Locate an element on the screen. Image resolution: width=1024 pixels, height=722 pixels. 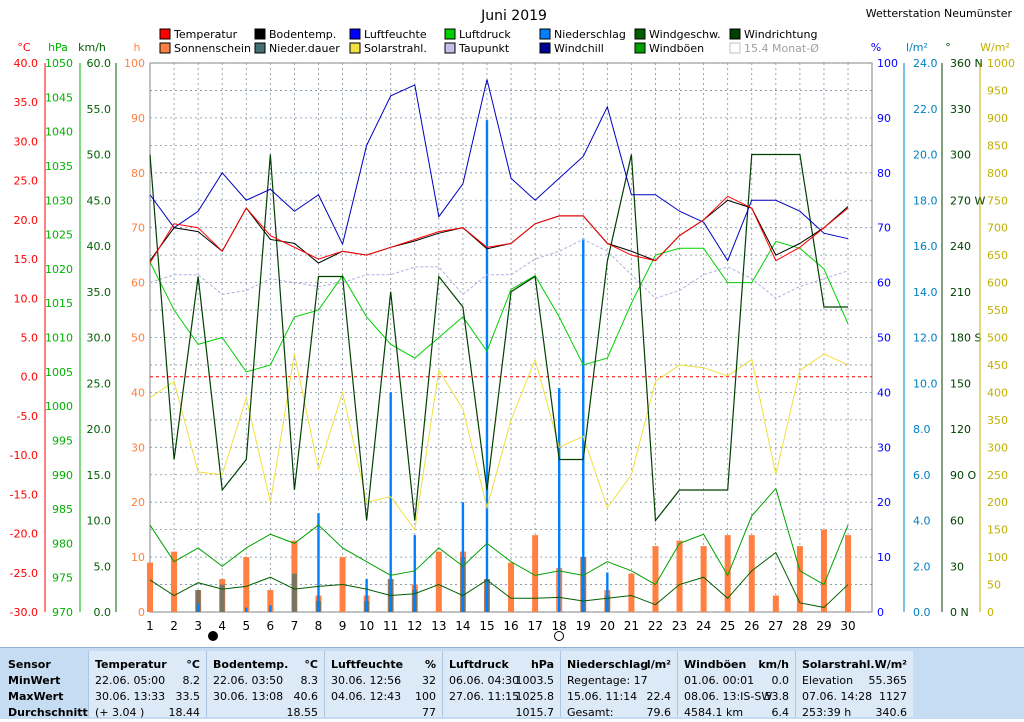
precip-axis-tick: 18.0 is located at coordinates (925, 200).